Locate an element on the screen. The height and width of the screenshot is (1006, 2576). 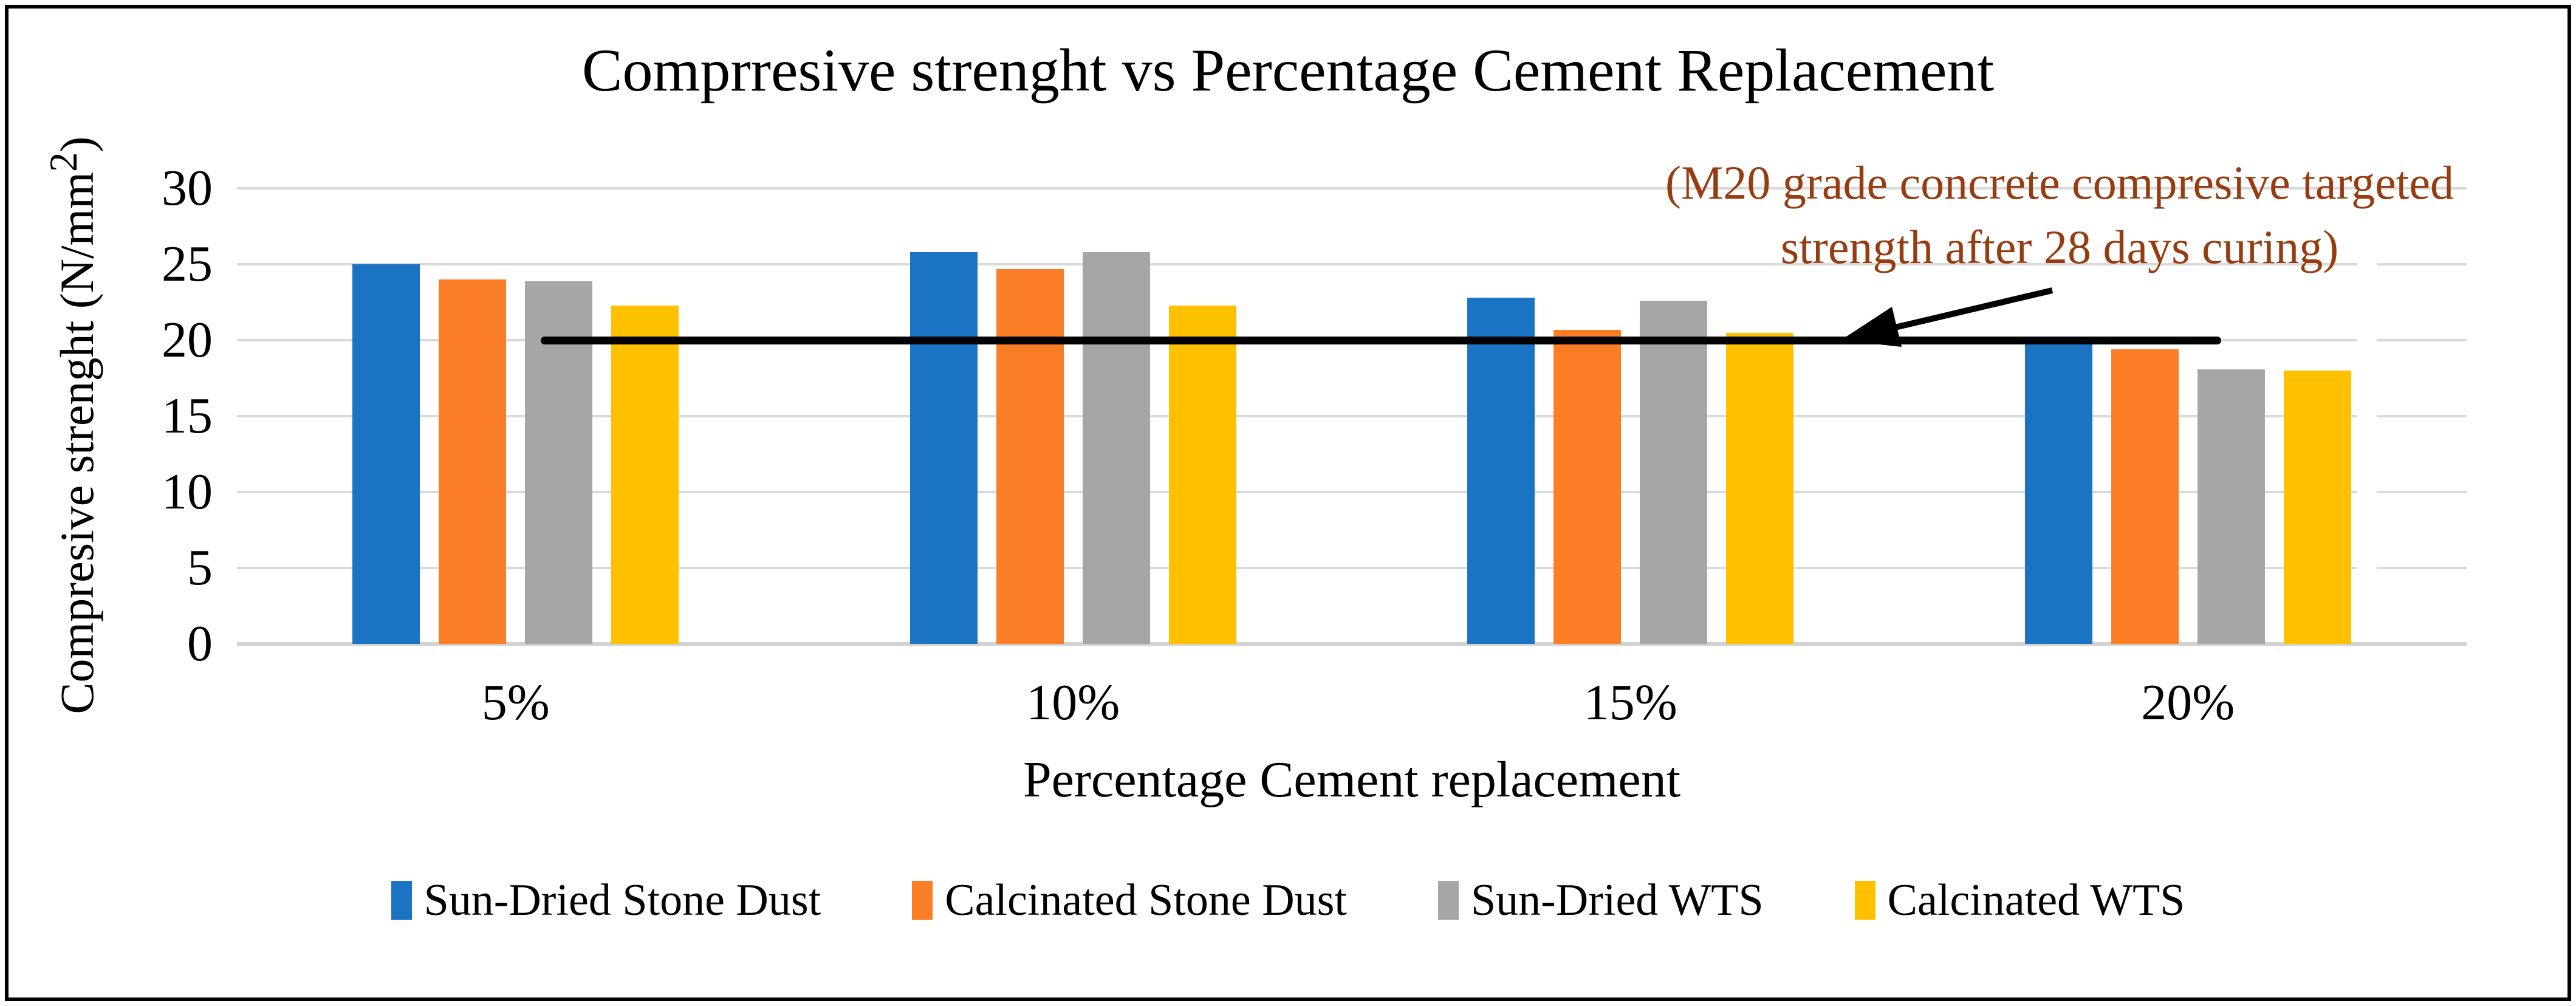
legend-item-sun-dried-stone-dust: Sun-Dried Stone Dust is located at coordinates (606, 900).